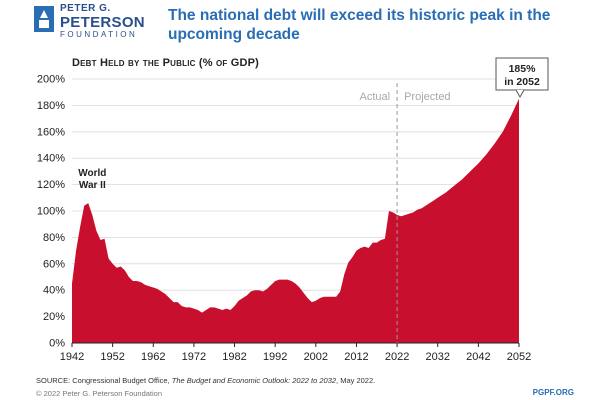  What do you see at coordinates (194, 357) in the screenshot?
I see `x-tick-label: 1972` at bounding box center [194, 357].